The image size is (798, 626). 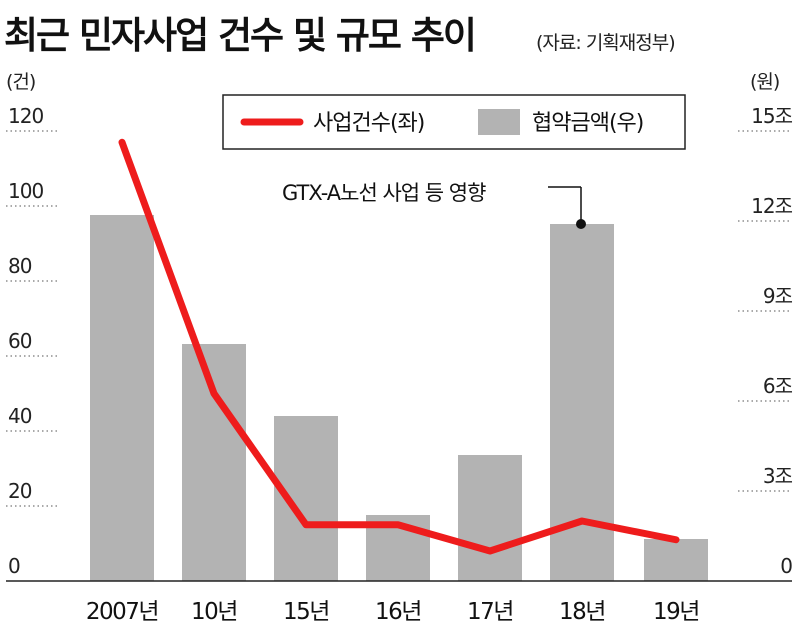 What do you see at coordinates (778, 296) in the screenshot?
I see `right-tick-label: 9조` at bounding box center [778, 296].